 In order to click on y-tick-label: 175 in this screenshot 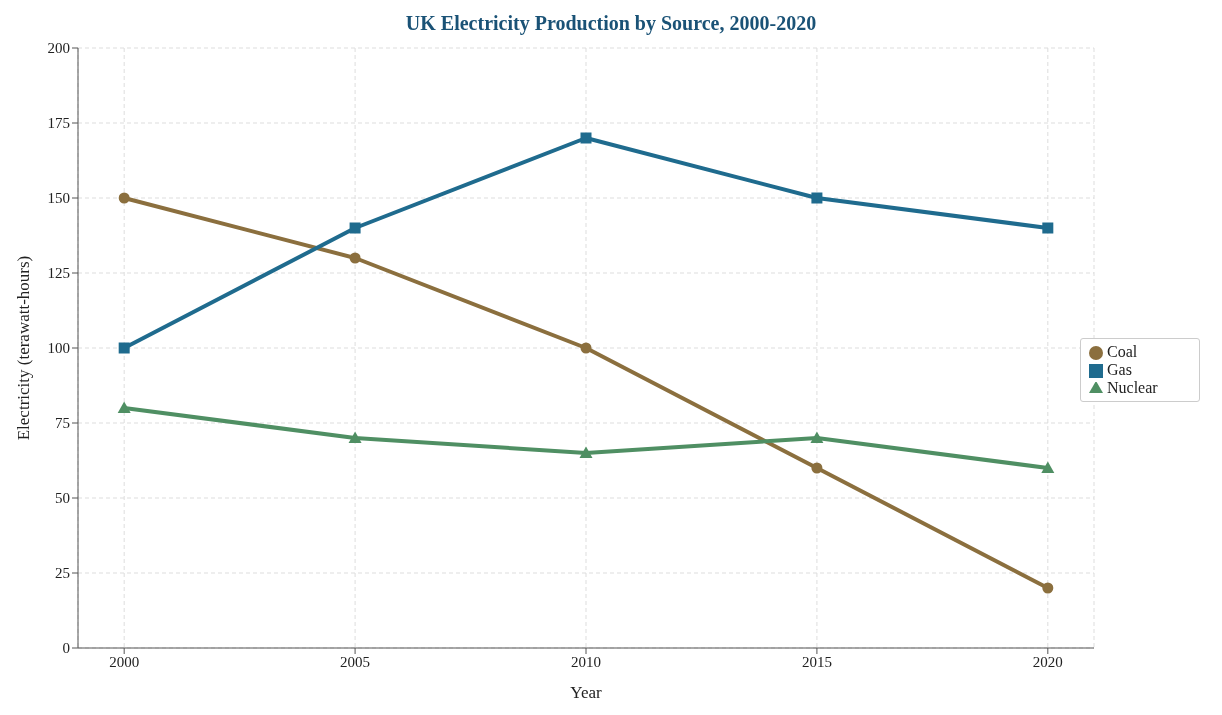, I will do `click(58, 123)`.